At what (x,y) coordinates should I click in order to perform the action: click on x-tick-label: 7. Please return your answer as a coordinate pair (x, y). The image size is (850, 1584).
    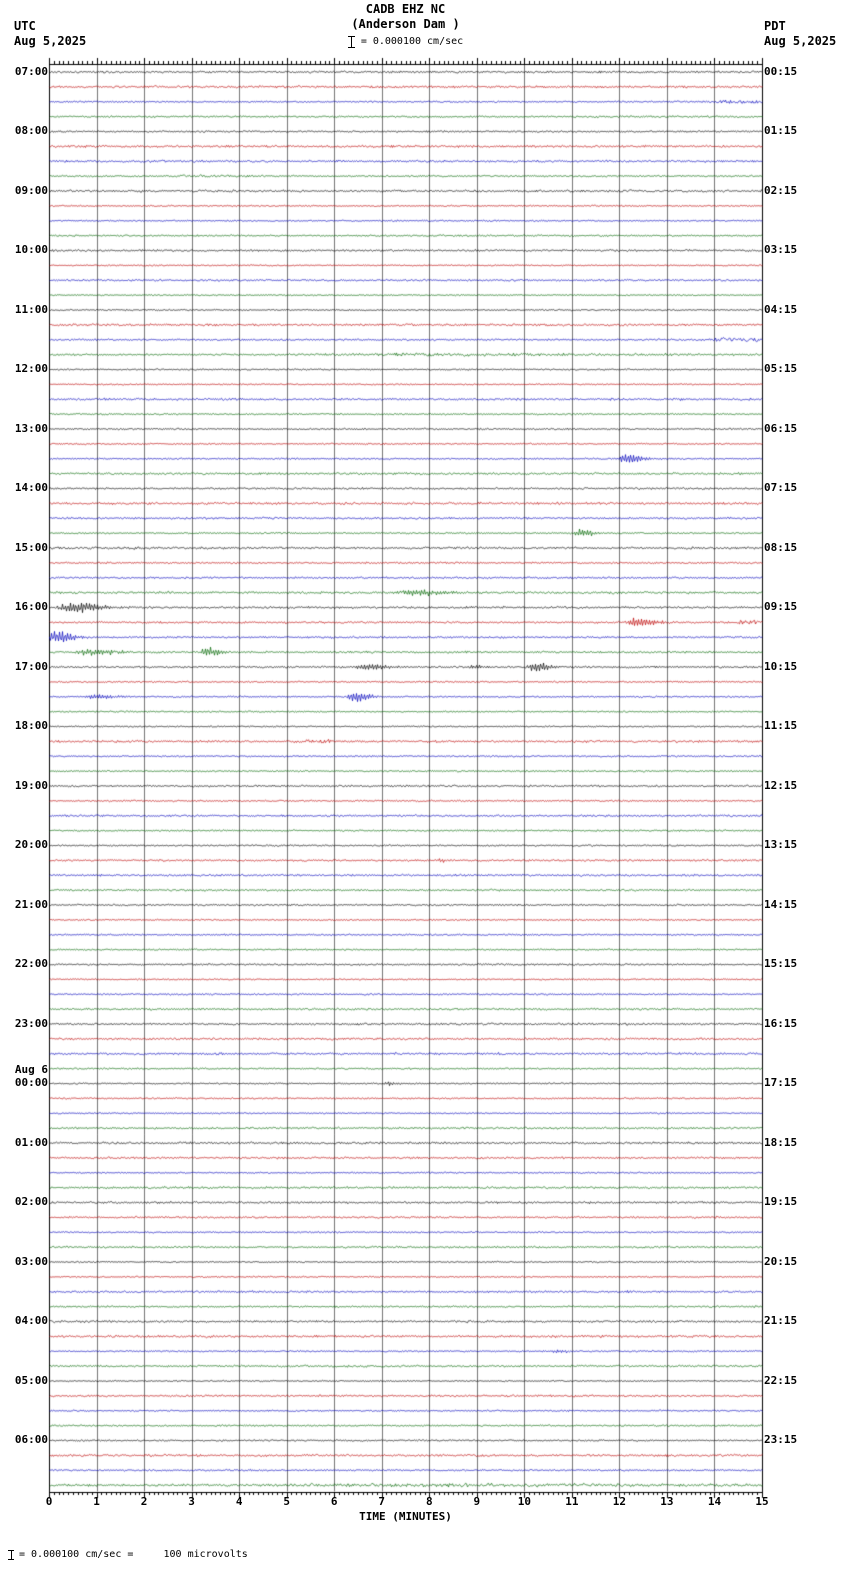
    Looking at the image, I should click on (382, 1501).